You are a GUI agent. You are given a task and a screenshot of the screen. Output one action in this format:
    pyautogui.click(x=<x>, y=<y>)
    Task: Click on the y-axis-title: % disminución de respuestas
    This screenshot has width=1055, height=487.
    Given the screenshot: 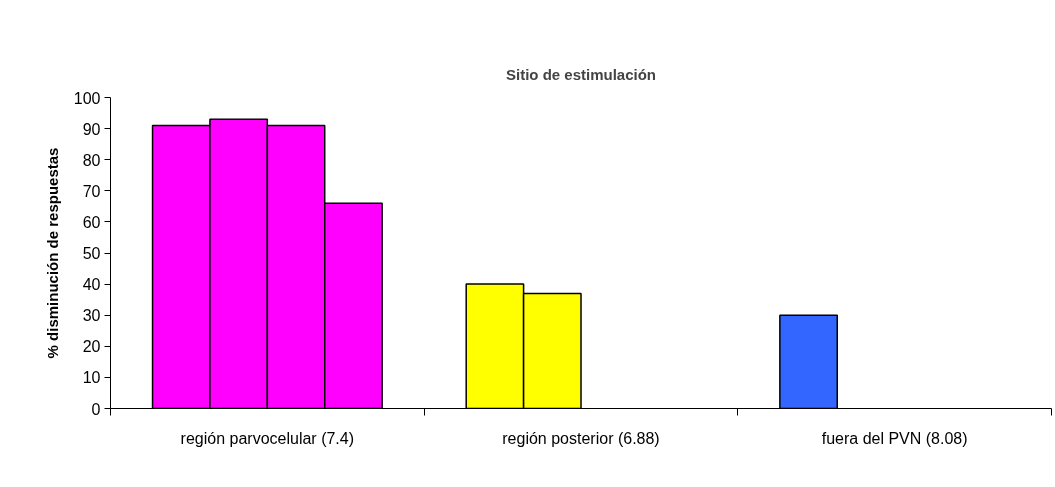 What is the action you would take?
    pyautogui.click(x=52, y=253)
    